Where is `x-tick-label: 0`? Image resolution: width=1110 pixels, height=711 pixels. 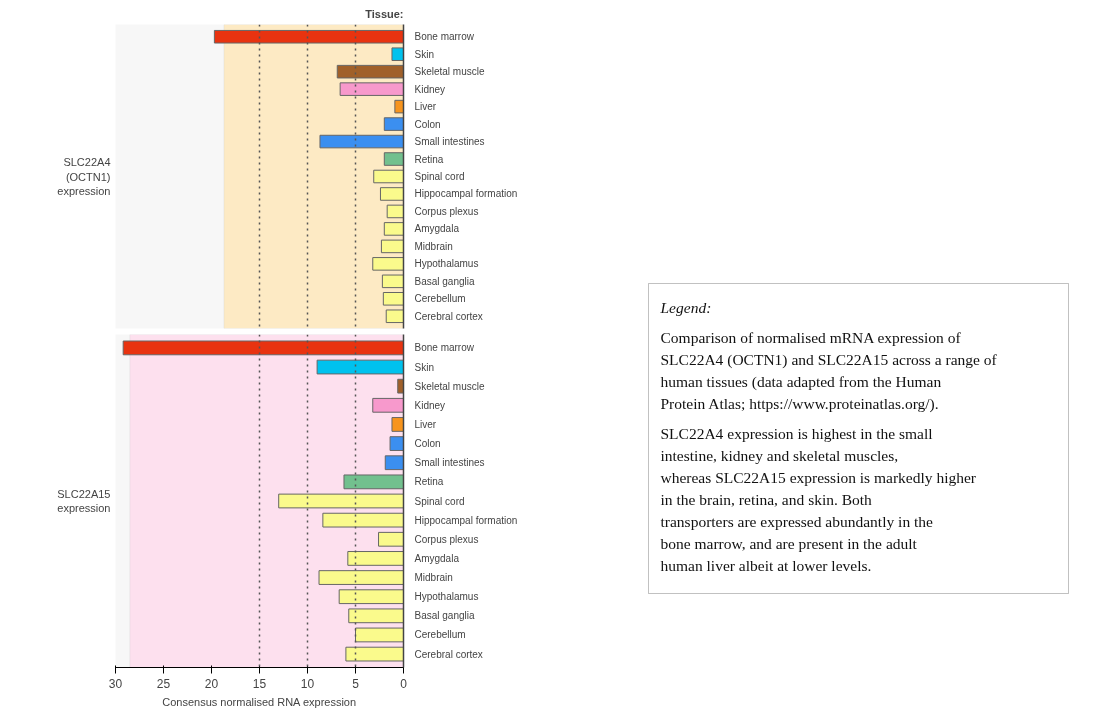 x-tick-label: 0 is located at coordinates (404, 683).